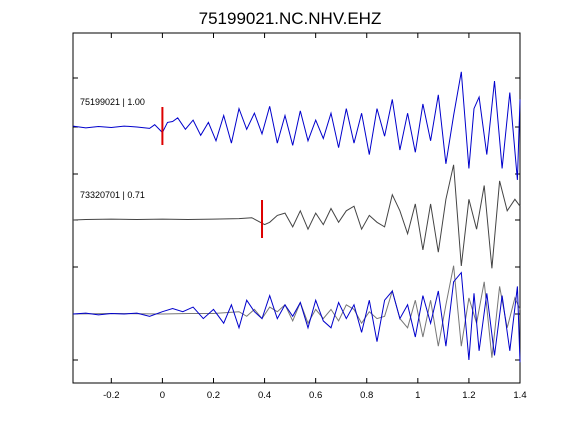 The width and height of the screenshot is (576, 432). I want to click on x-tick-label: 1.4, so click(519, 395).